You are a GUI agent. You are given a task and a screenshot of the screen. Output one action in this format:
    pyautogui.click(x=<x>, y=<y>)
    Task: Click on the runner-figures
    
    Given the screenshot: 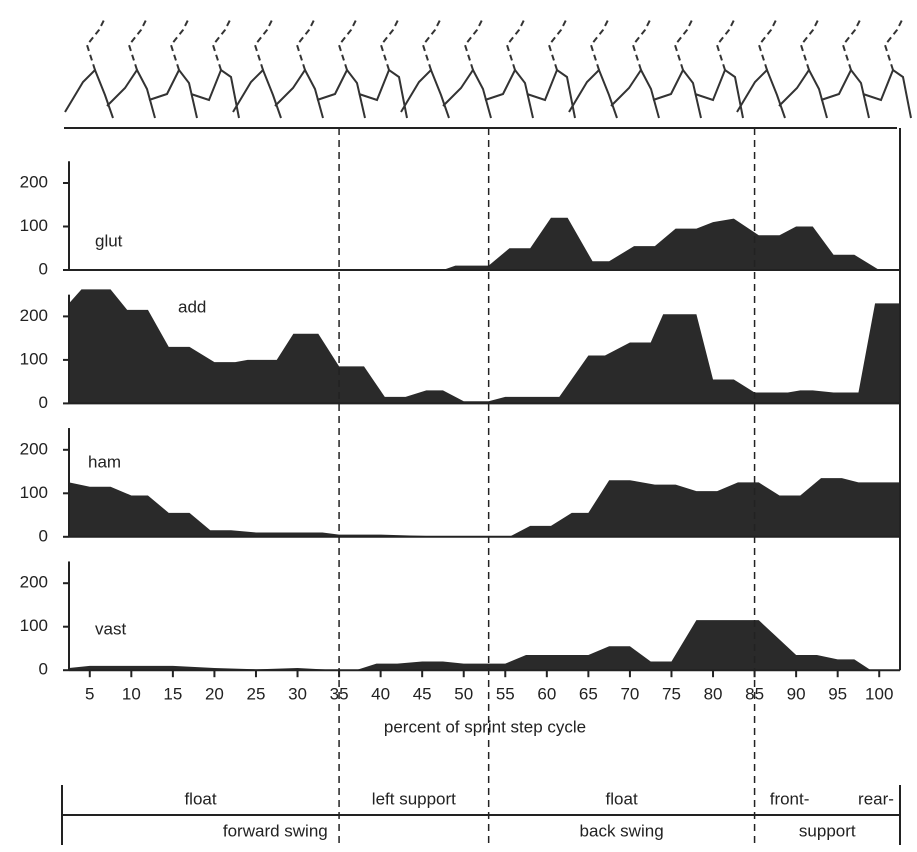 What is the action you would take?
    pyautogui.click(x=488, y=68)
    